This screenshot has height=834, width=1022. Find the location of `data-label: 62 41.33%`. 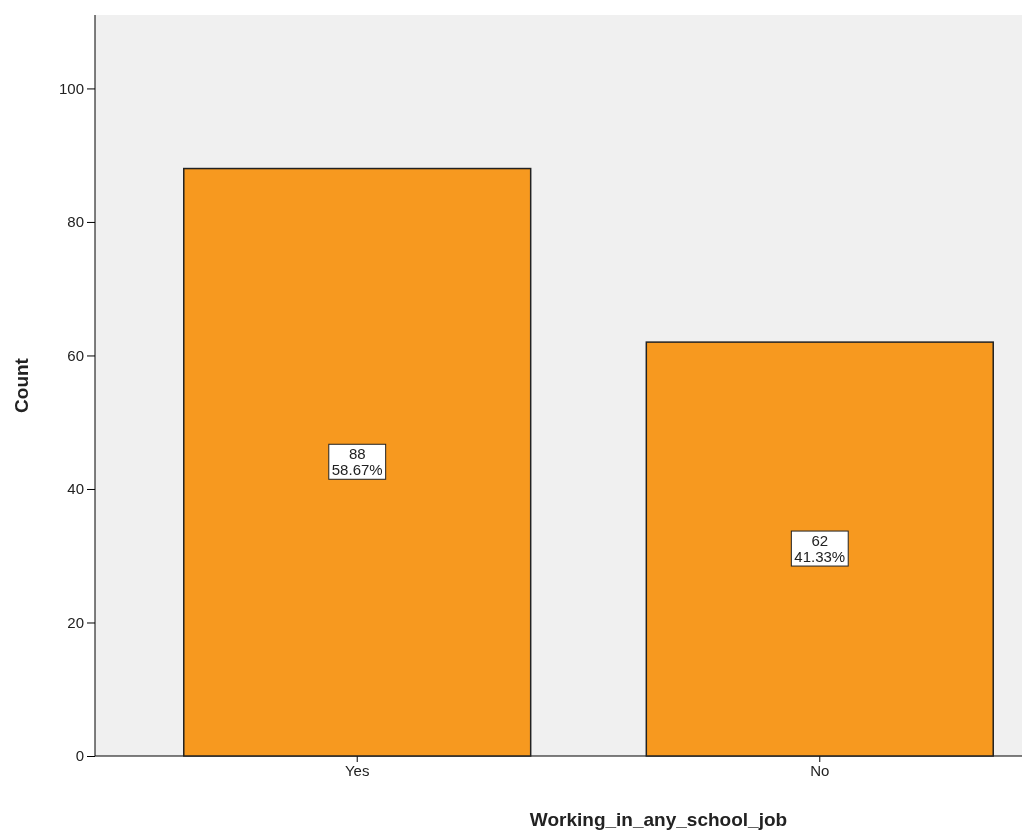

data-label: 62 41.33% is located at coordinates (820, 549).